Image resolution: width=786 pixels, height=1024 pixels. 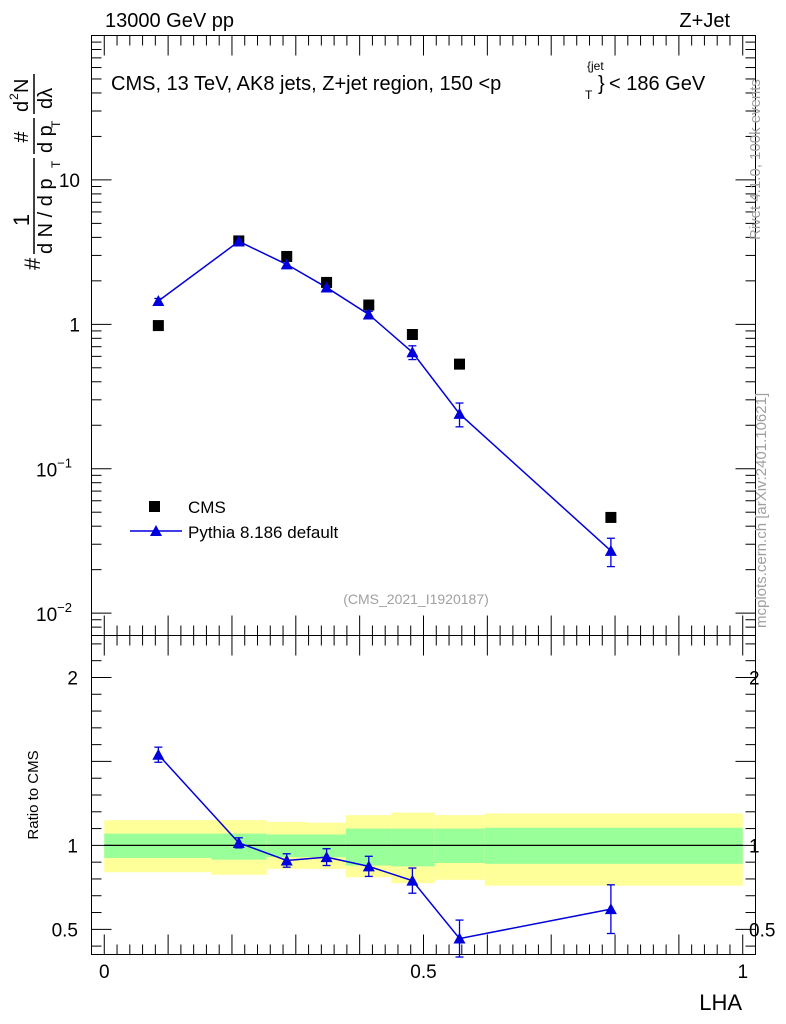 I want to click on ratio-x-tick-label: 1, so click(x=742, y=972).